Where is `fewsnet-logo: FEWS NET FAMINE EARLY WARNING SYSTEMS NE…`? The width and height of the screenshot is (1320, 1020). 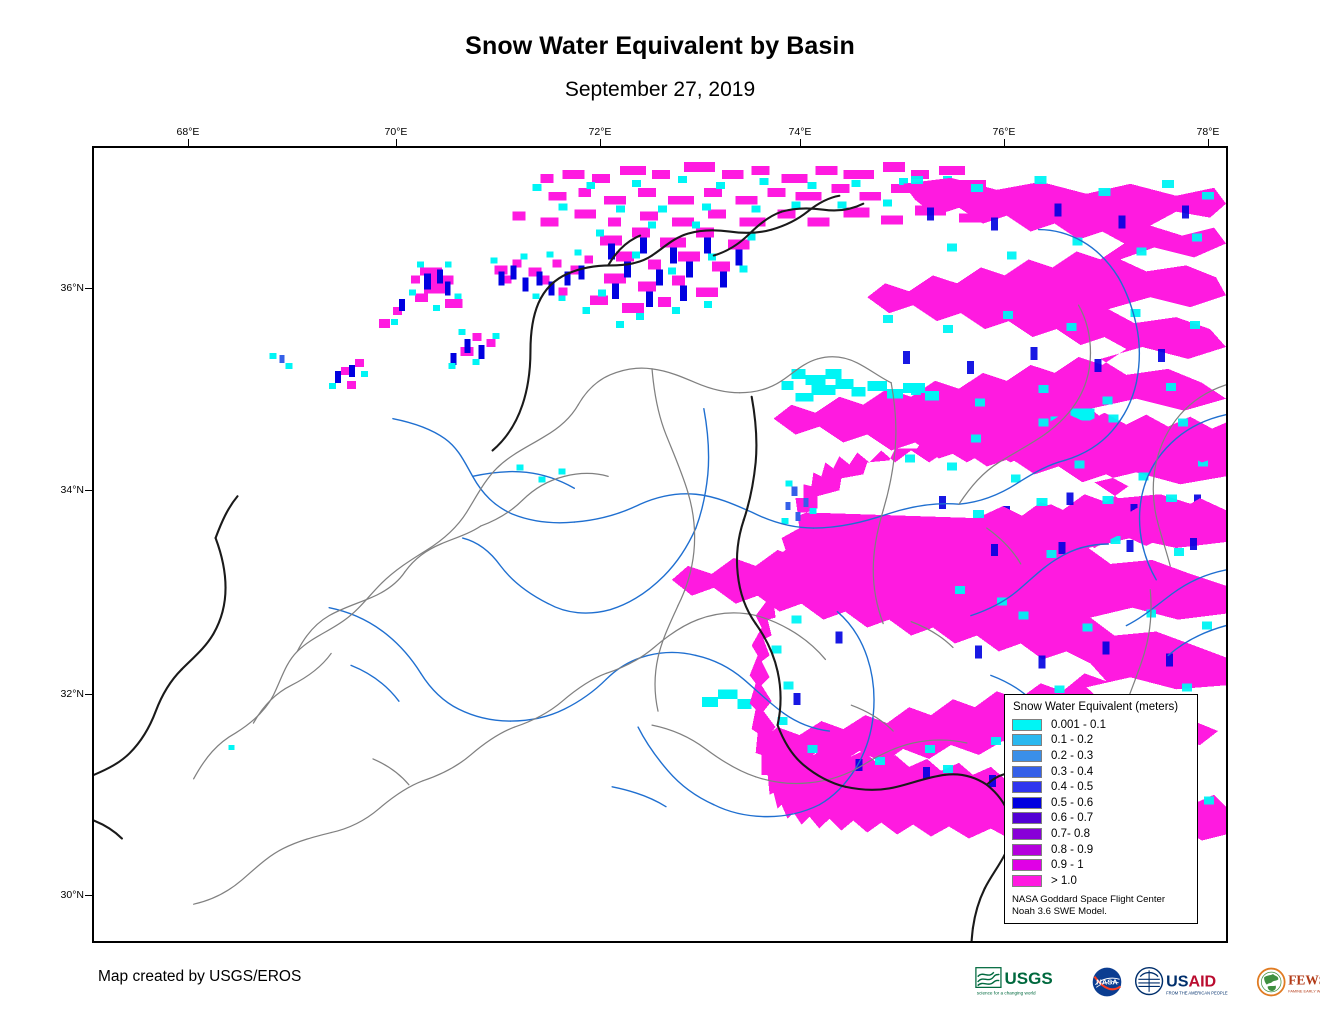
fewsnet-logo: FEWS NET FAMINE EARLY WARNING SYSTEMS NE… is located at coordinates (1288, 982).